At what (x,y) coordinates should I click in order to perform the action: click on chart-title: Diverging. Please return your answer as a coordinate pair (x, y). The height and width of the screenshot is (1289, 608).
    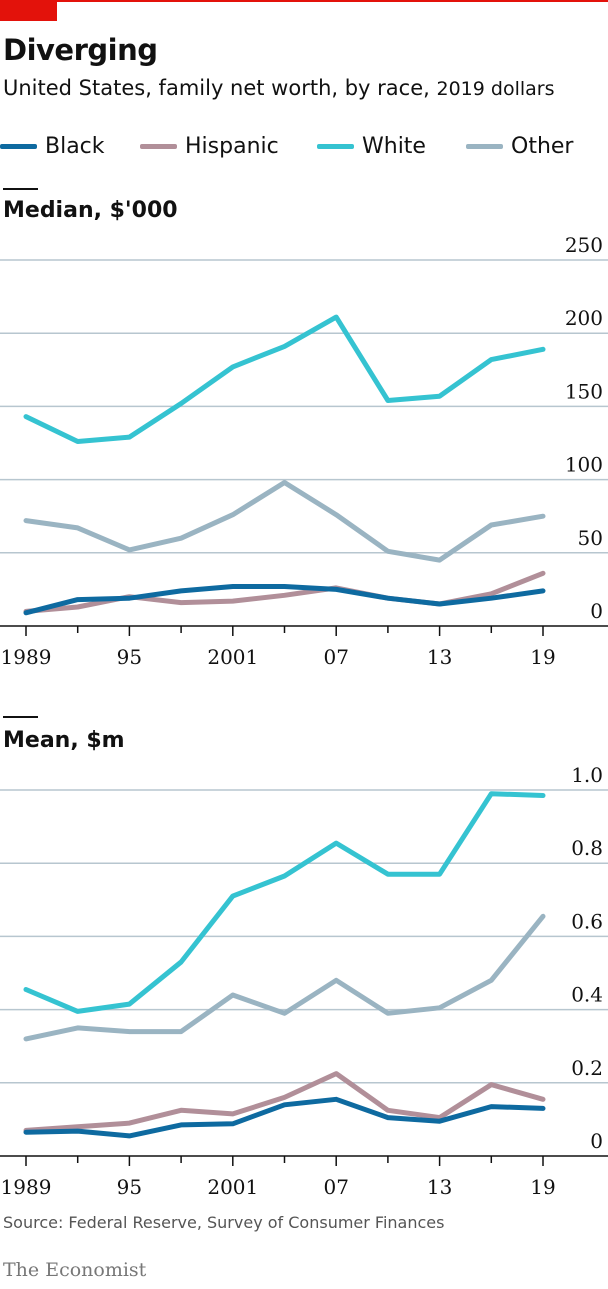
    Looking at the image, I should click on (80, 50).